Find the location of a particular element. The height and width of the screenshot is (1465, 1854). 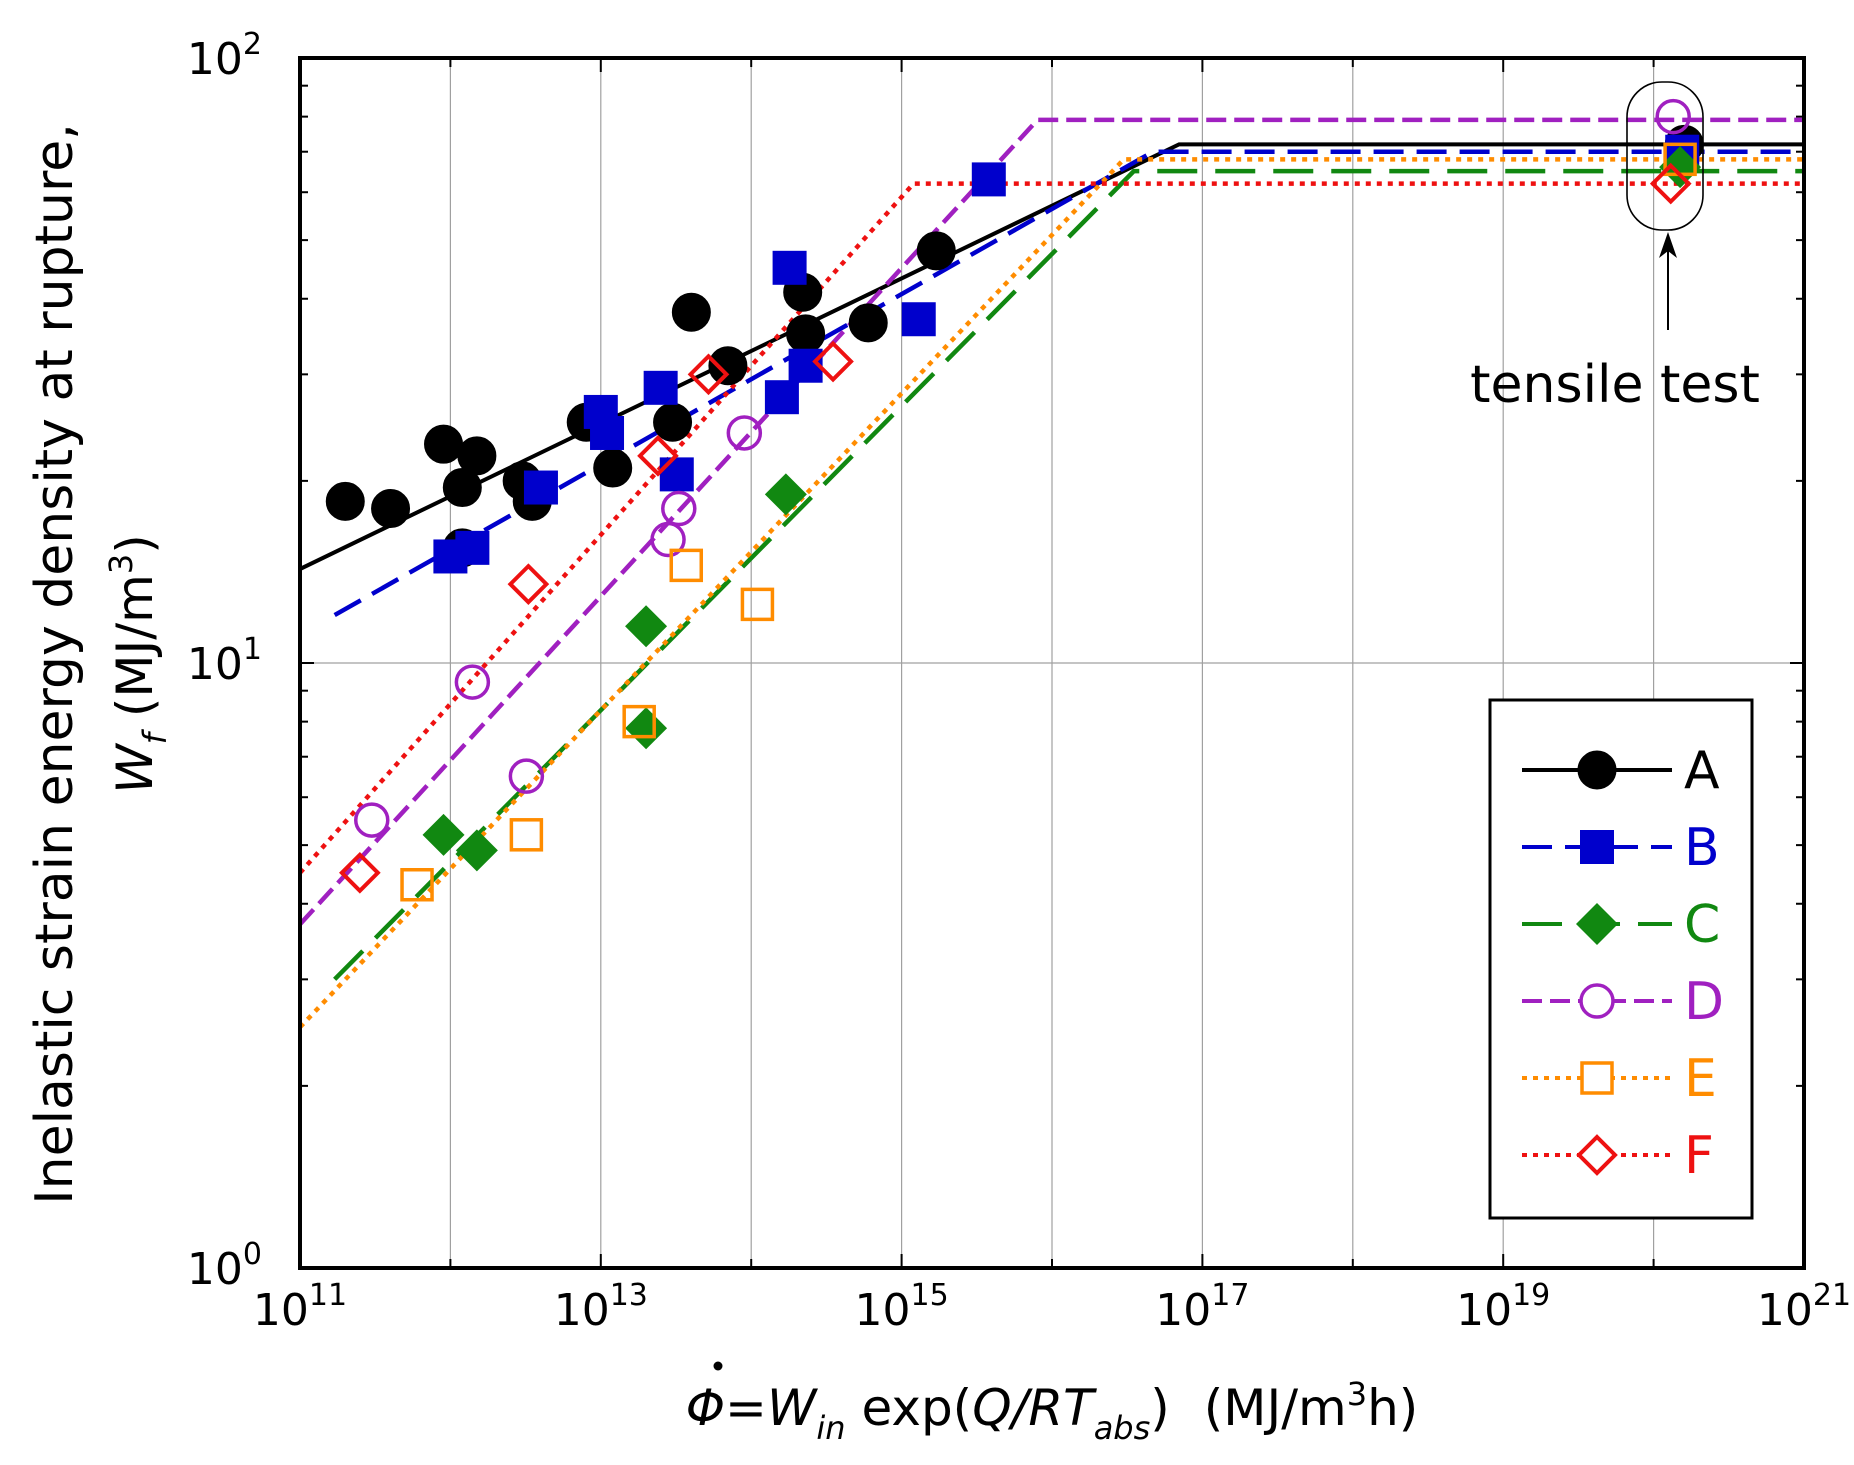

x-tick-label: 1019 is located at coordinates (1503, 1307).